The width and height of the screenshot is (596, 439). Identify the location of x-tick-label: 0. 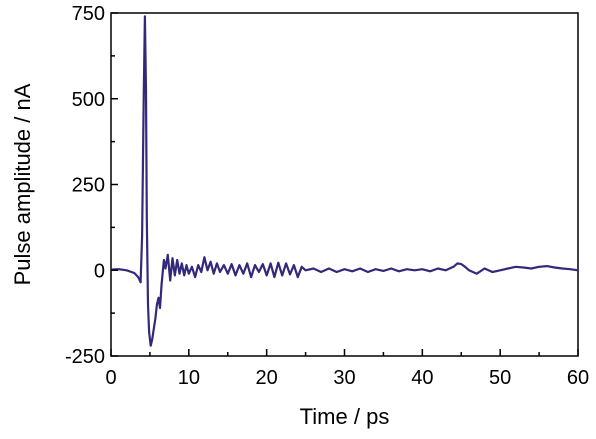
(110, 378).